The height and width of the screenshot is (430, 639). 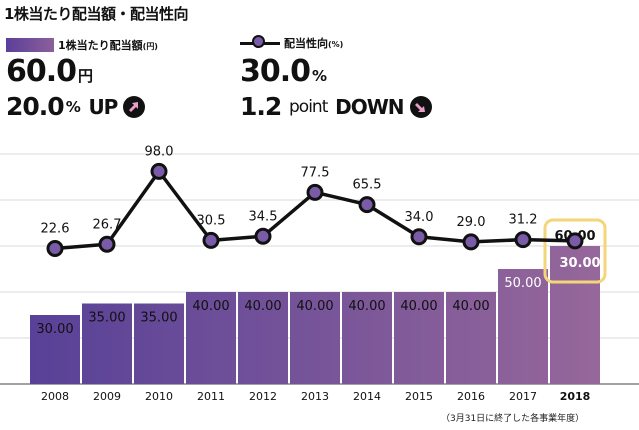 What do you see at coordinates (523, 240) in the screenshot?
I see `point-2017` at bounding box center [523, 240].